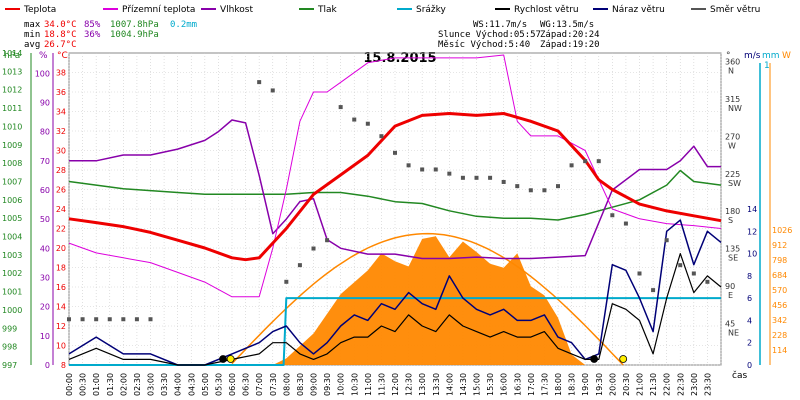 The width and height of the screenshot is (800, 400). Describe the element at coordinates (570, 35) in the screenshot. I see `sun-set-info: Západ:20:24` at that location.